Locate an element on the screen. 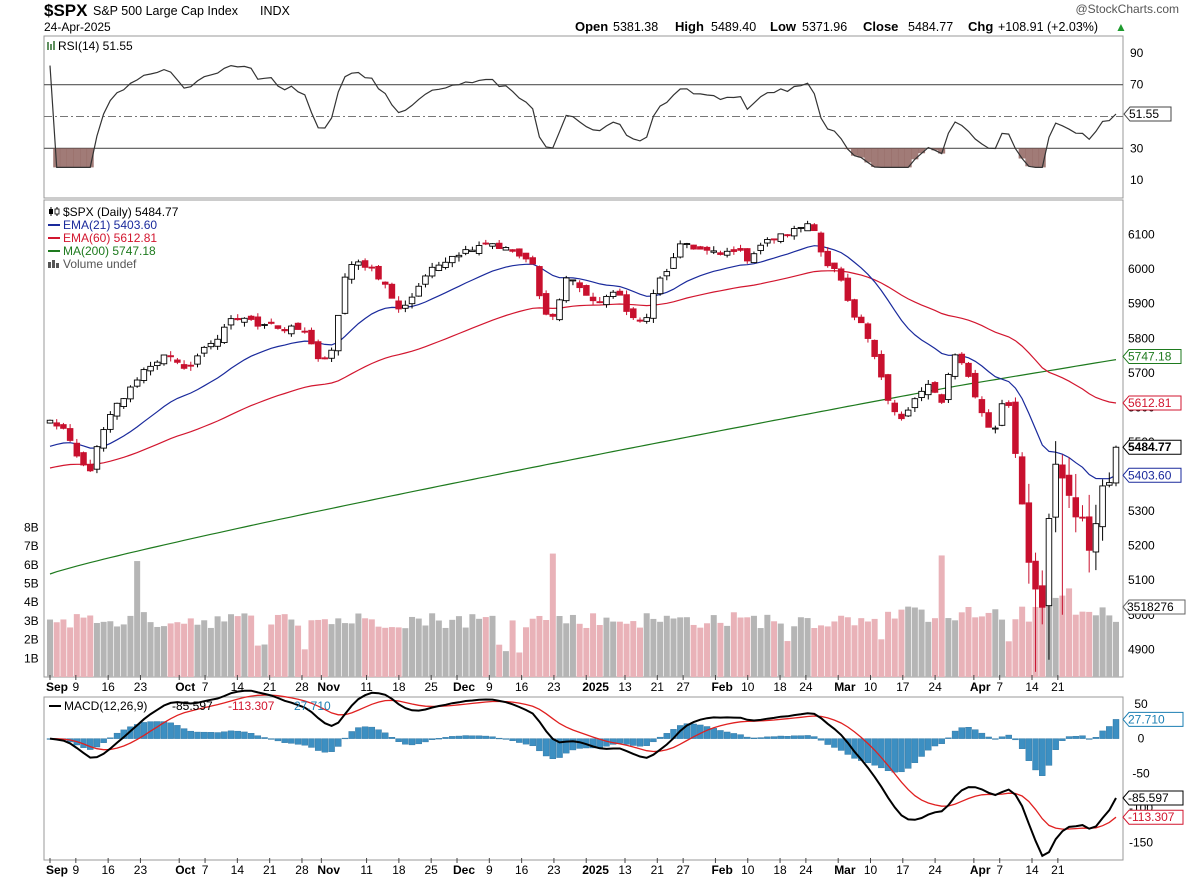  date-label: 25 is located at coordinates (431, 687).